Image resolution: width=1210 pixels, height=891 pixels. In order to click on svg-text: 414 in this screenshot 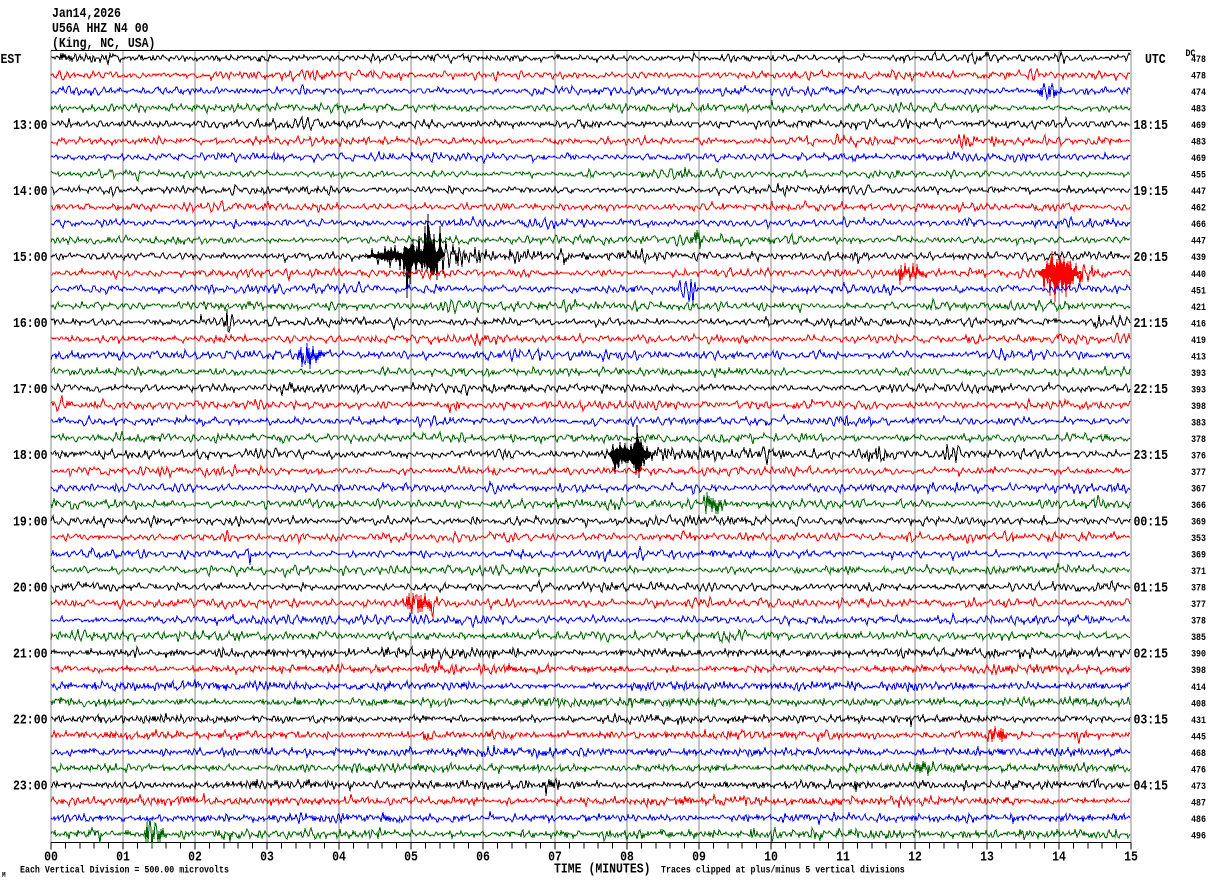, I will do `click(1198, 687)`.